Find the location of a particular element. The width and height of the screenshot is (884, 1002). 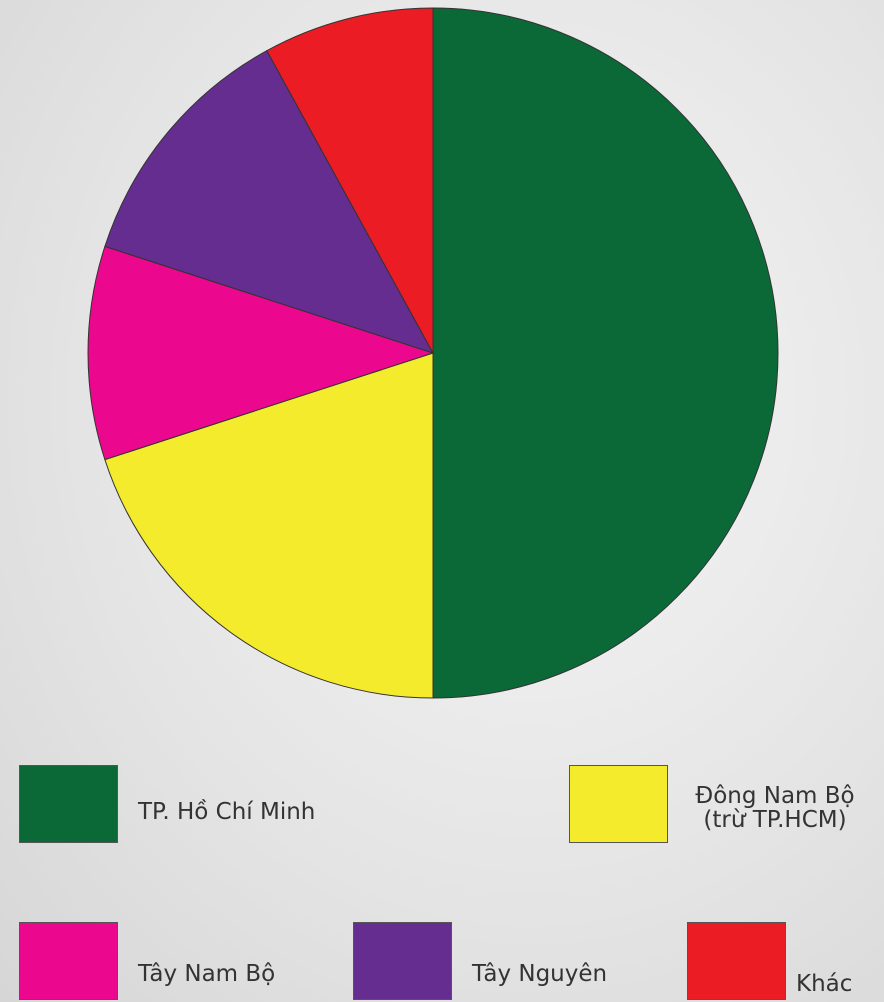

legend-label: Tây Nam Bộ is located at coordinates (207, 974).